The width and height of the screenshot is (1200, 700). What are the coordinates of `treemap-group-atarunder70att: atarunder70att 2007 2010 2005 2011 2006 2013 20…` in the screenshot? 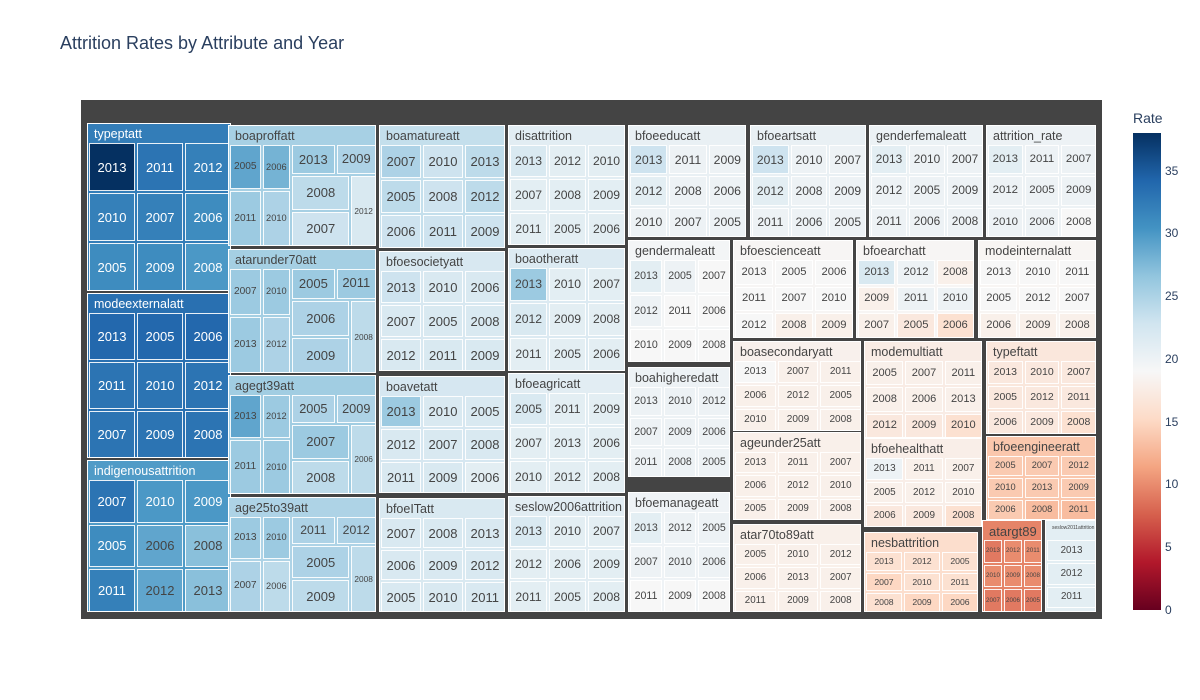 It's located at (302, 311).